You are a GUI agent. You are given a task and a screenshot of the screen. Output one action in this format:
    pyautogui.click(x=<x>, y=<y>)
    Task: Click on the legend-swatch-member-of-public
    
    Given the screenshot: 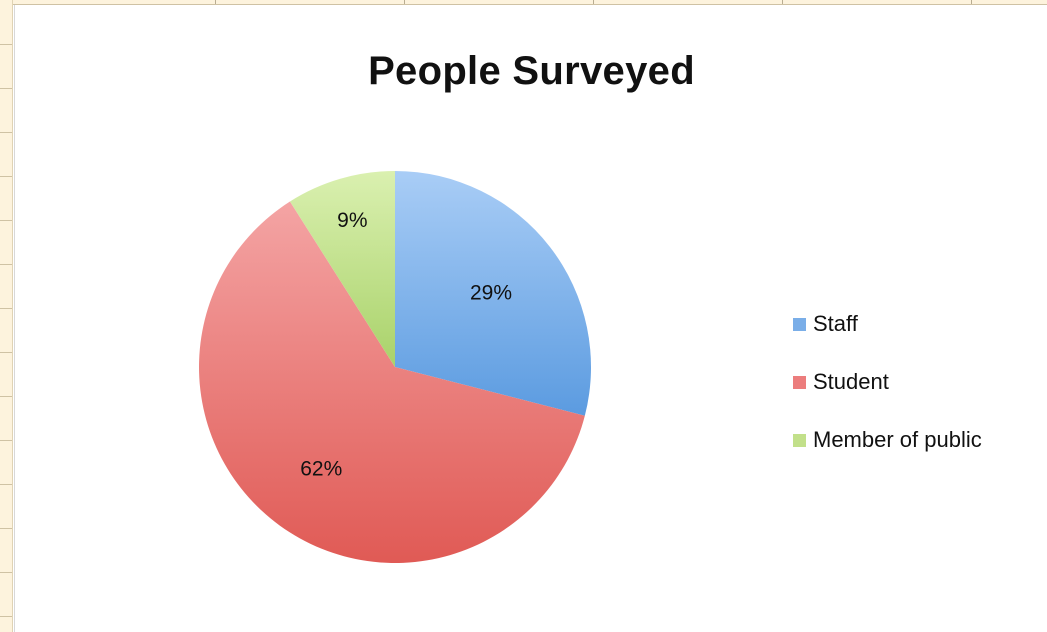 What is the action you would take?
    pyautogui.click(x=799, y=440)
    